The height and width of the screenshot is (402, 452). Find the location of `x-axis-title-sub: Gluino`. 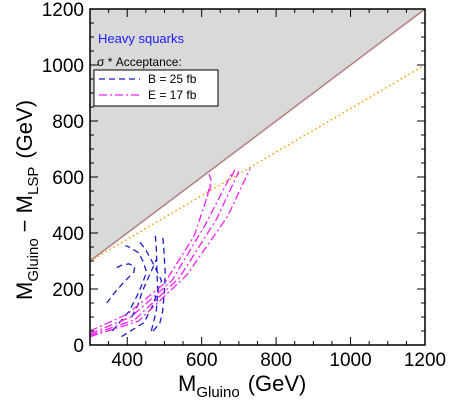

x-axis-title-sub: Gluino is located at coordinates (217, 392).